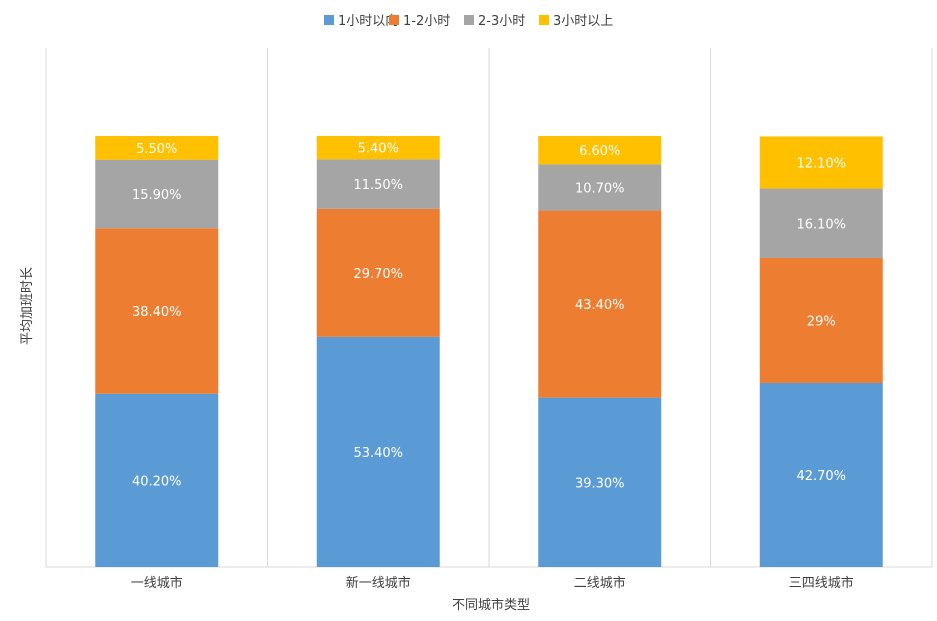 This screenshot has width=937, height=621. I want to click on x-axis-label: 不同城市类型, so click(491, 605).